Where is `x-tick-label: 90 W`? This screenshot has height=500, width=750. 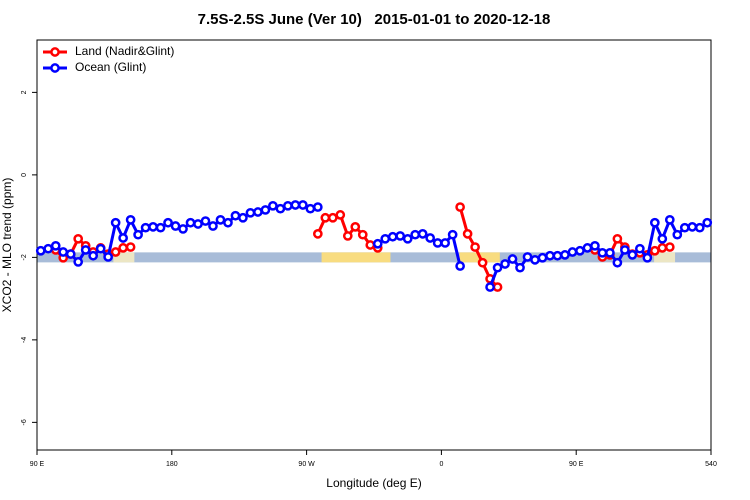 x-tick-label: 90 W is located at coordinates (306, 464).